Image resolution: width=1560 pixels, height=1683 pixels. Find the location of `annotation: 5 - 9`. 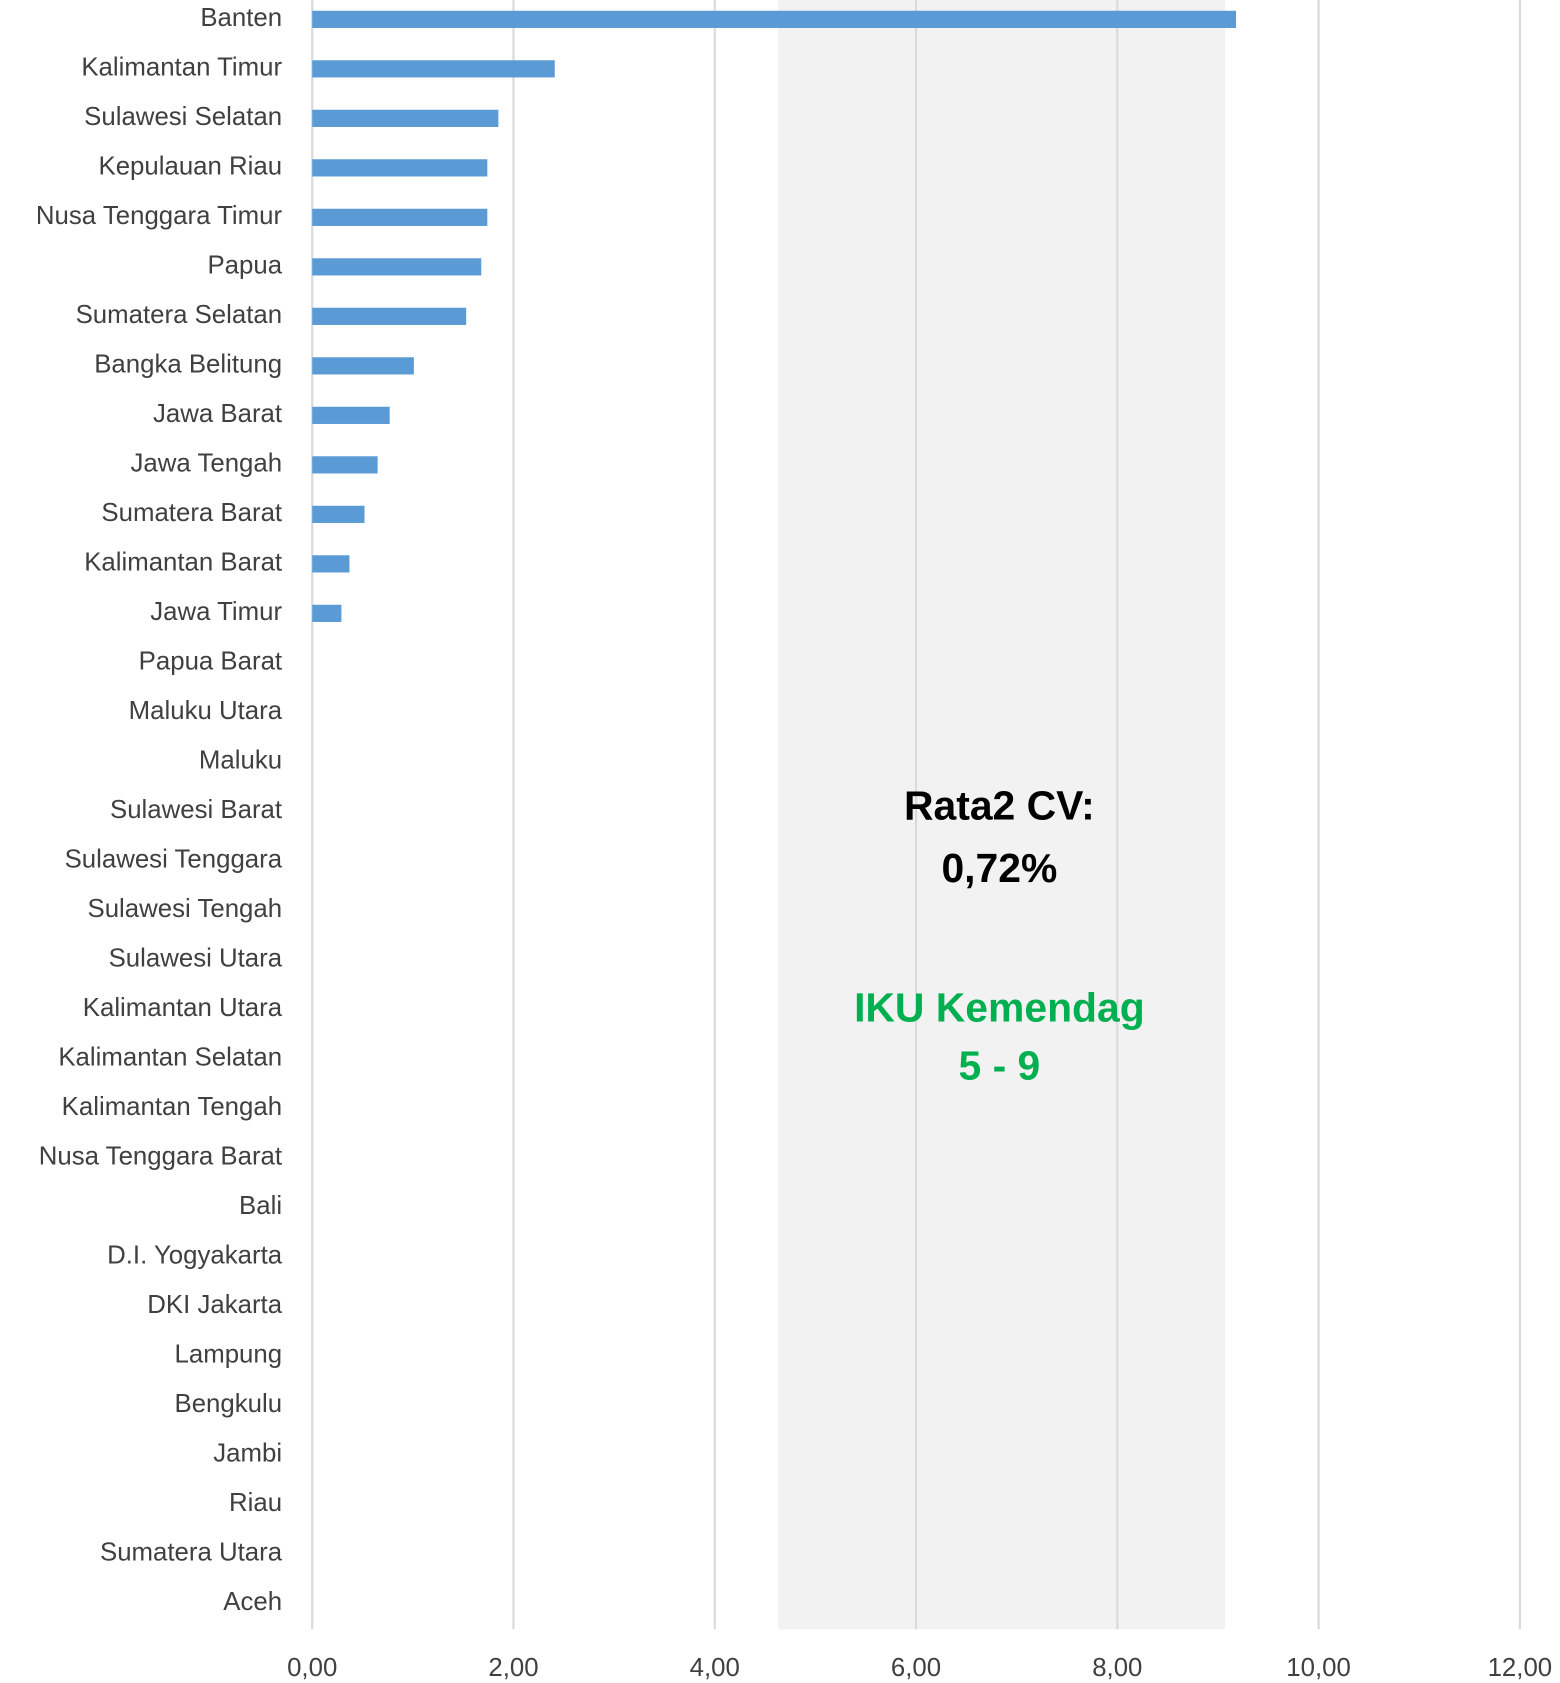

annotation: 5 - 9 is located at coordinates (999, 1066).